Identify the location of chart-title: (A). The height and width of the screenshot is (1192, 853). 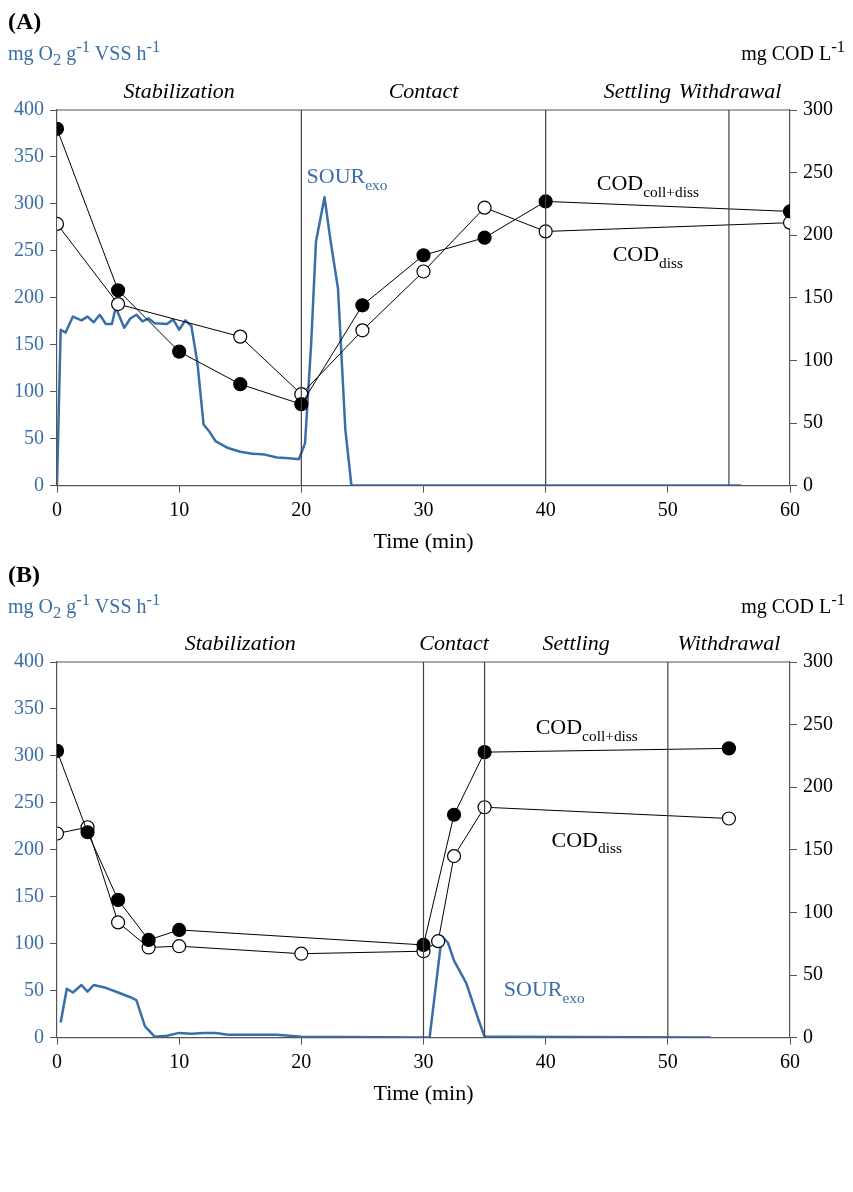
(25, 21).